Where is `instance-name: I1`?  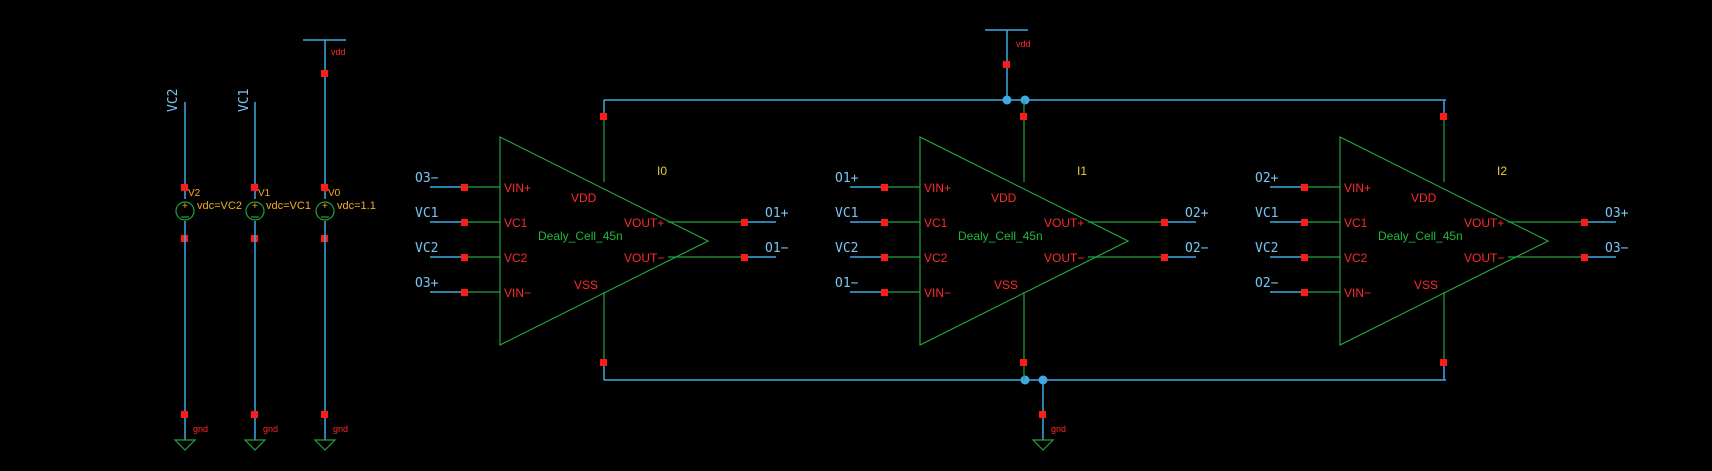 instance-name: I1 is located at coordinates (1082, 171).